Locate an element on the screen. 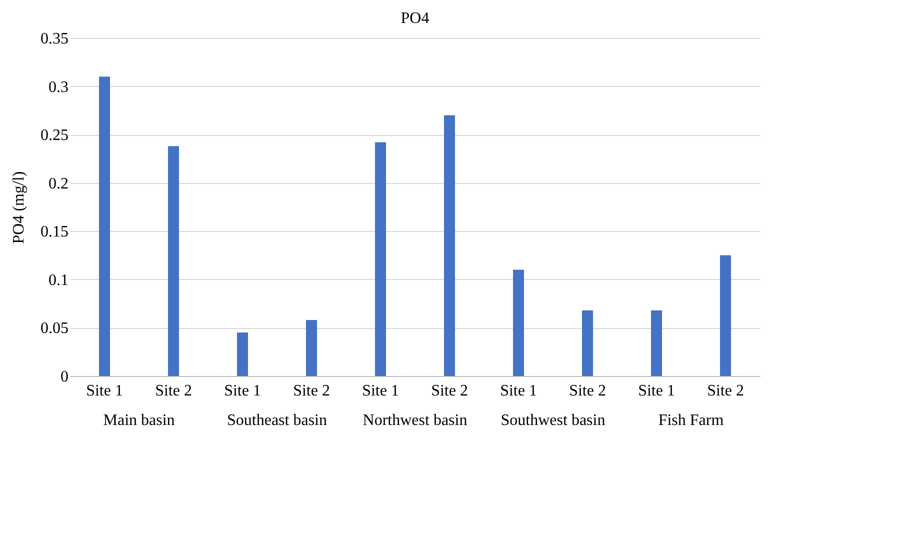 Image resolution: width=898 pixels, height=537 pixels. y-tick-label: 0.1 is located at coordinates (58, 280).